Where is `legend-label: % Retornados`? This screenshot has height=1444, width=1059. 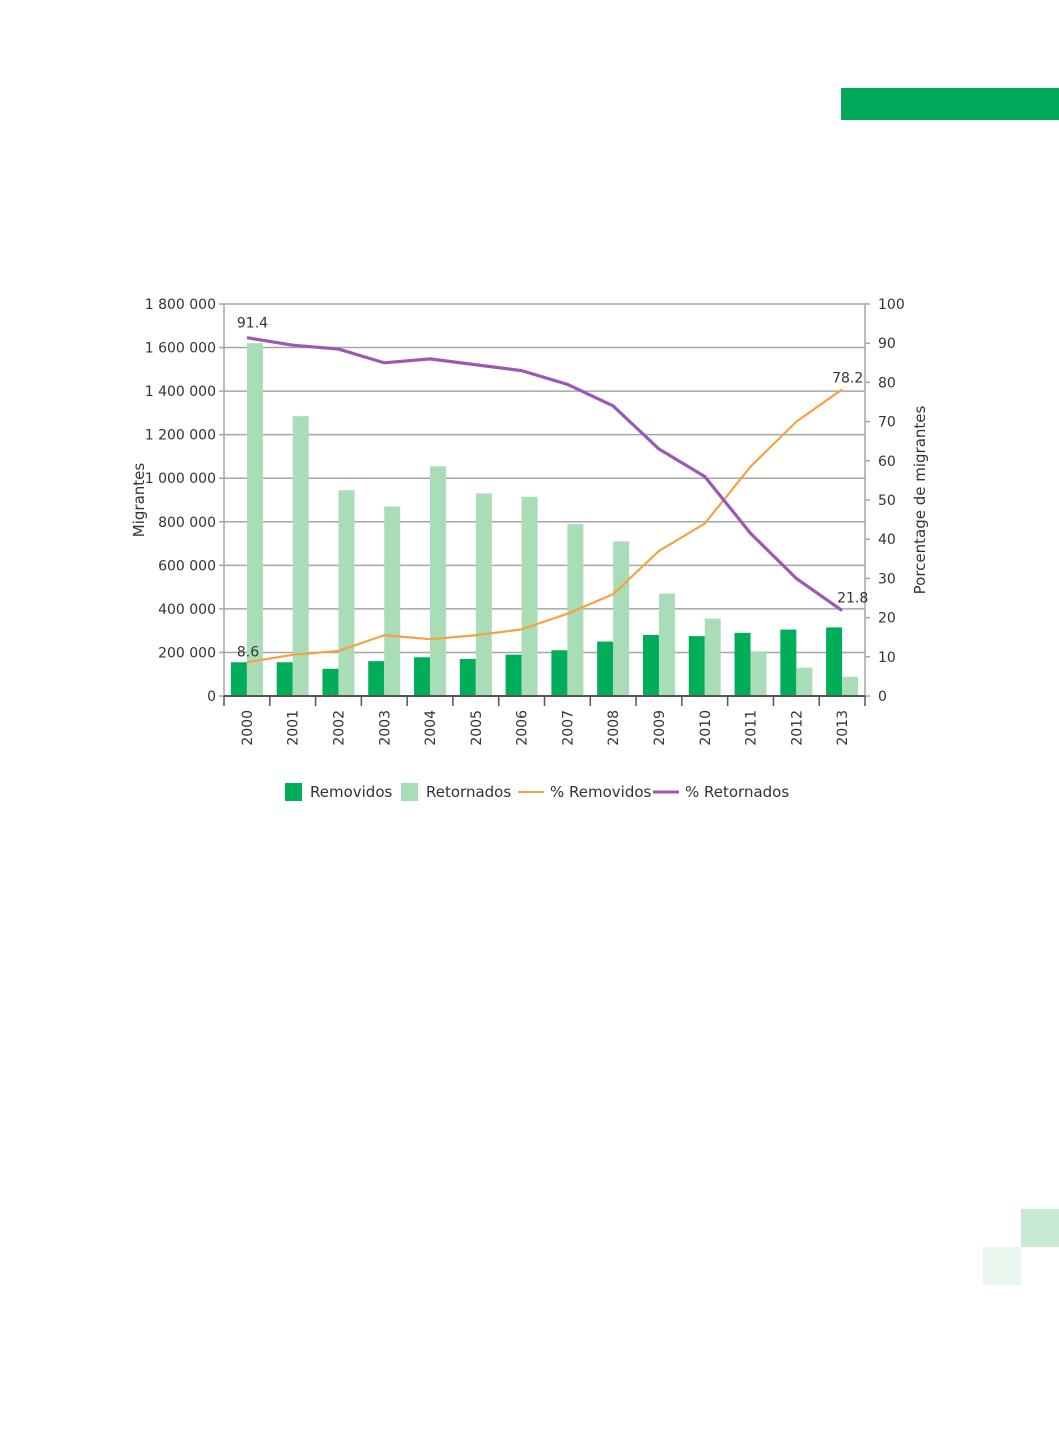
legend-label: % Retornados is located at coordinates (737, 792).